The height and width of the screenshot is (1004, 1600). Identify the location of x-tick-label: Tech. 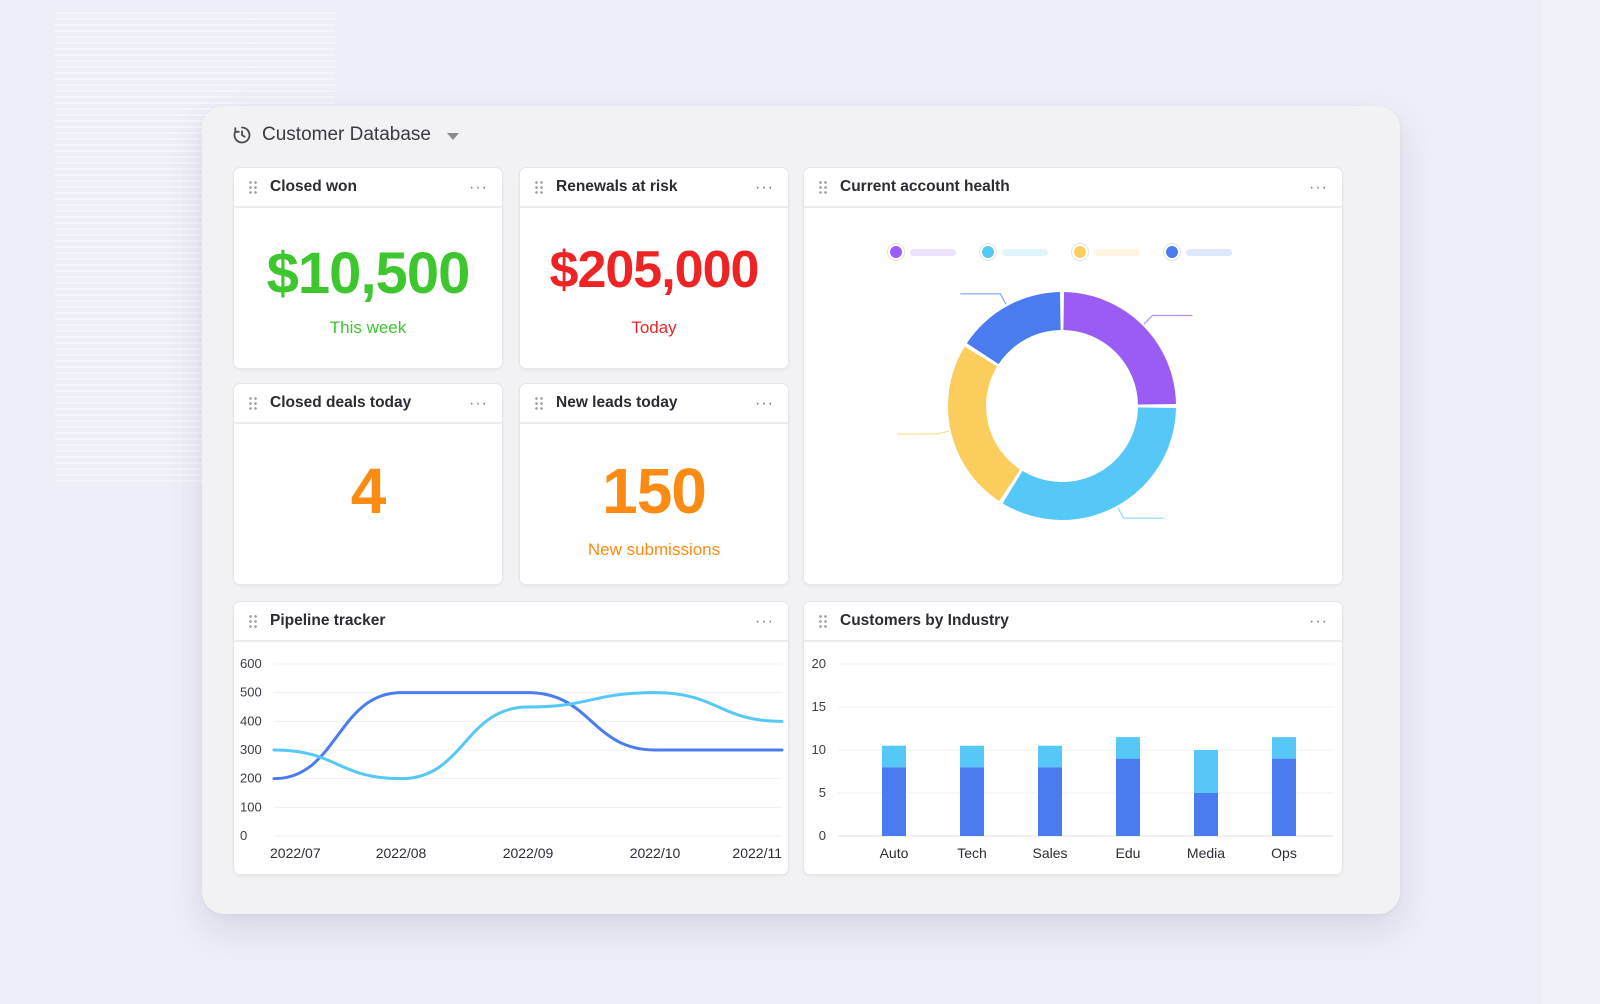
(972, 853).